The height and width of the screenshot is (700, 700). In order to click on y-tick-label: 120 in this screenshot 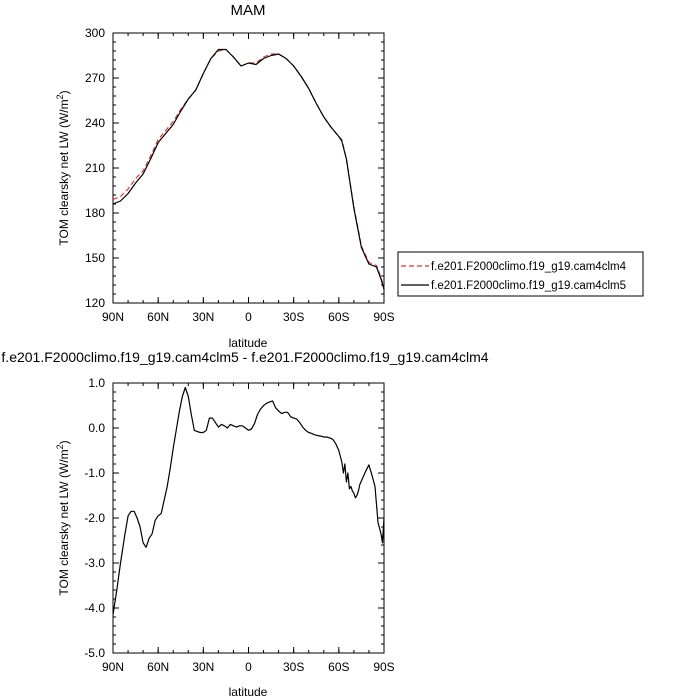, I will do `click(95, 303)`.